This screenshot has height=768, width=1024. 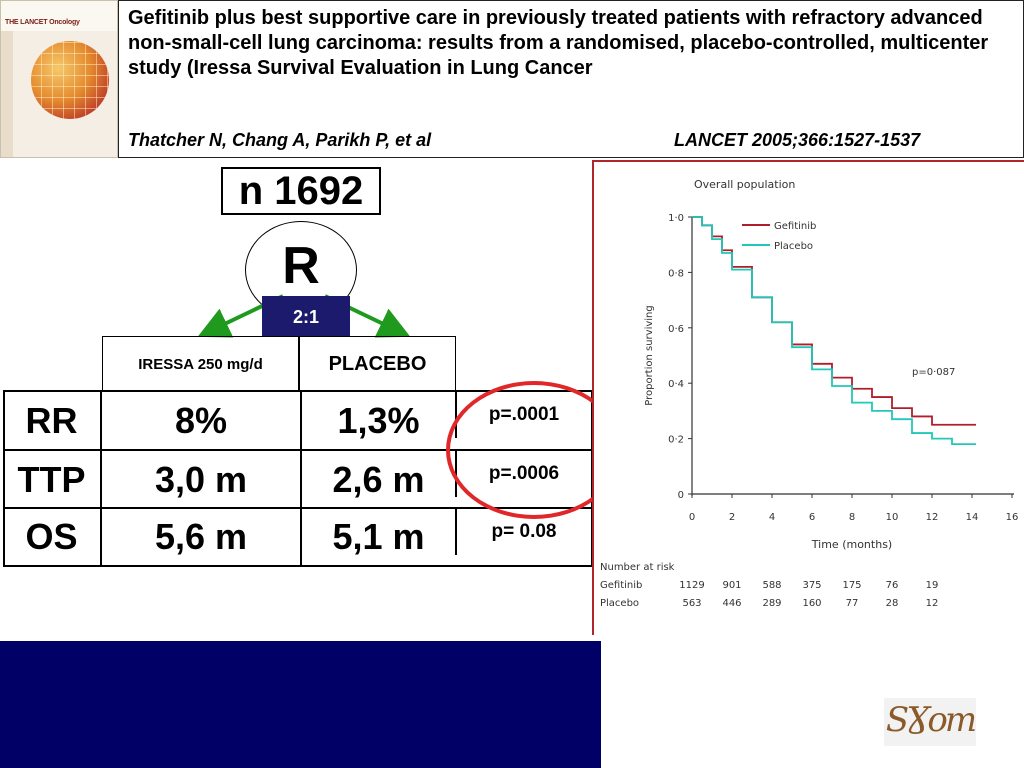 I want to click on p-value-annotation: p=0·087, so click(x=933, y=372).